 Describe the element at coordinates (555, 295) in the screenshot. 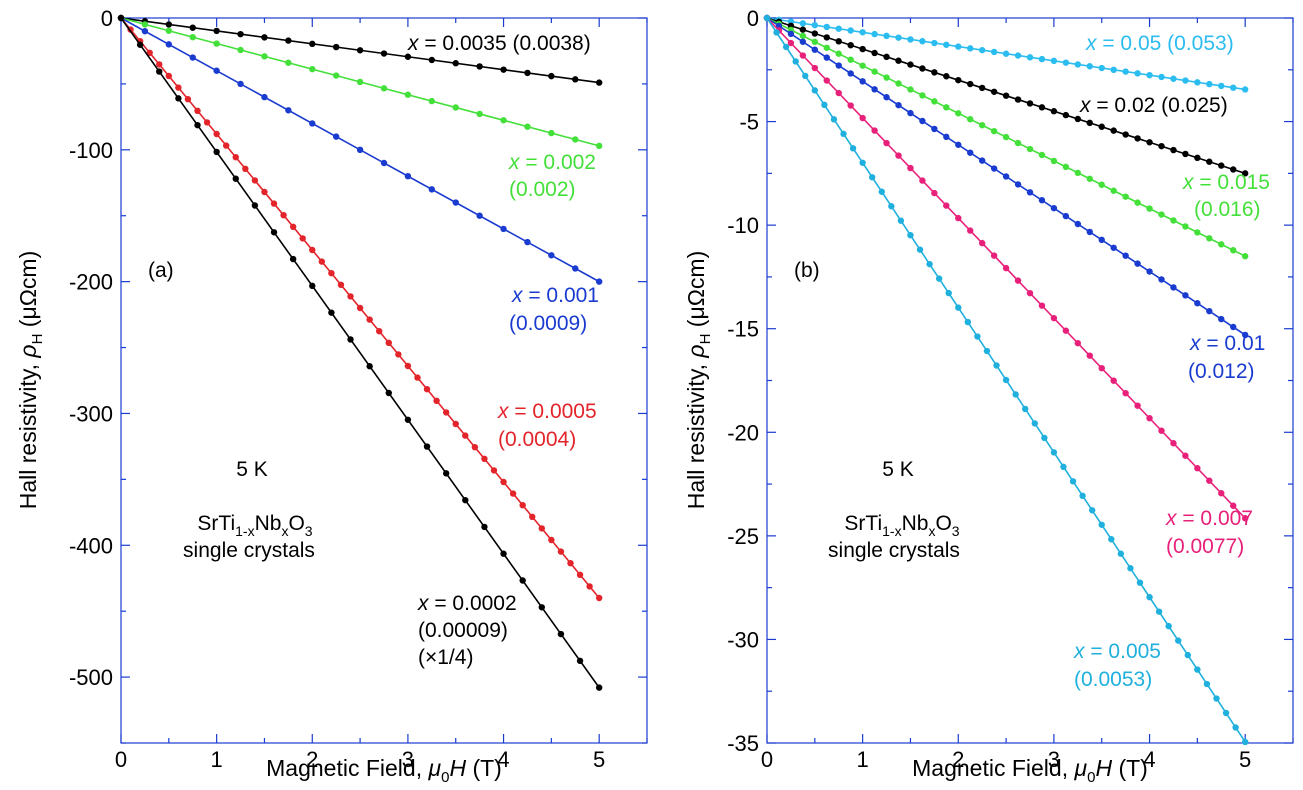

I see `series-label-2: x = 0.001` at that location.